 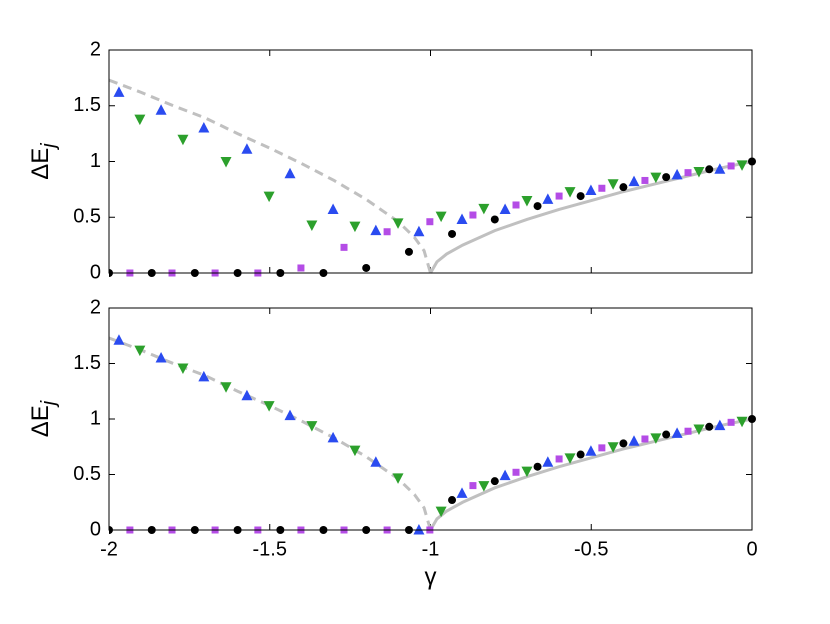 What do you see at coordinates (95, 161) in the screenshot?
I see `y-tick-label: 1` at bounding box center [95, 161].